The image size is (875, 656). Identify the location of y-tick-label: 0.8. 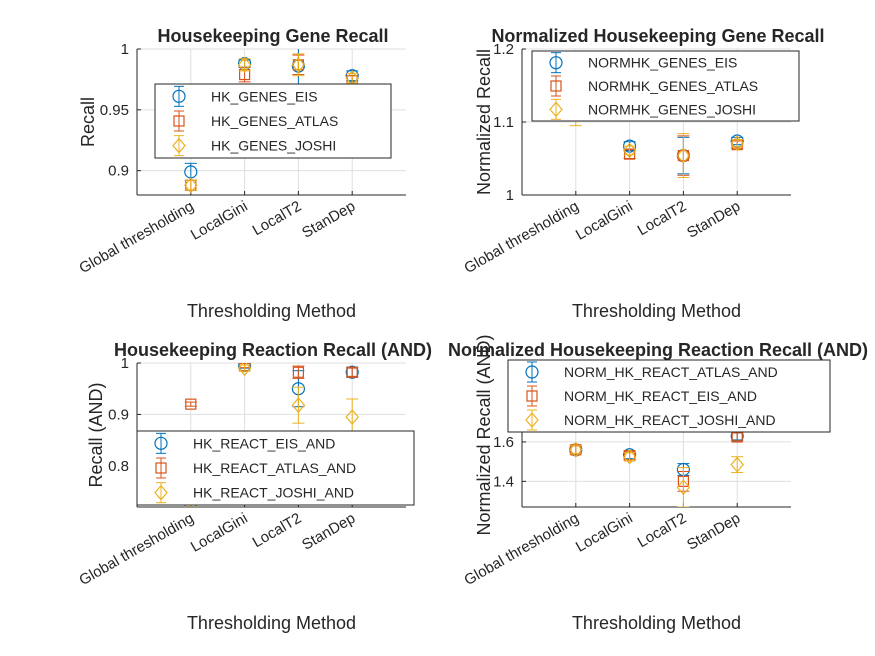
(118, 466).